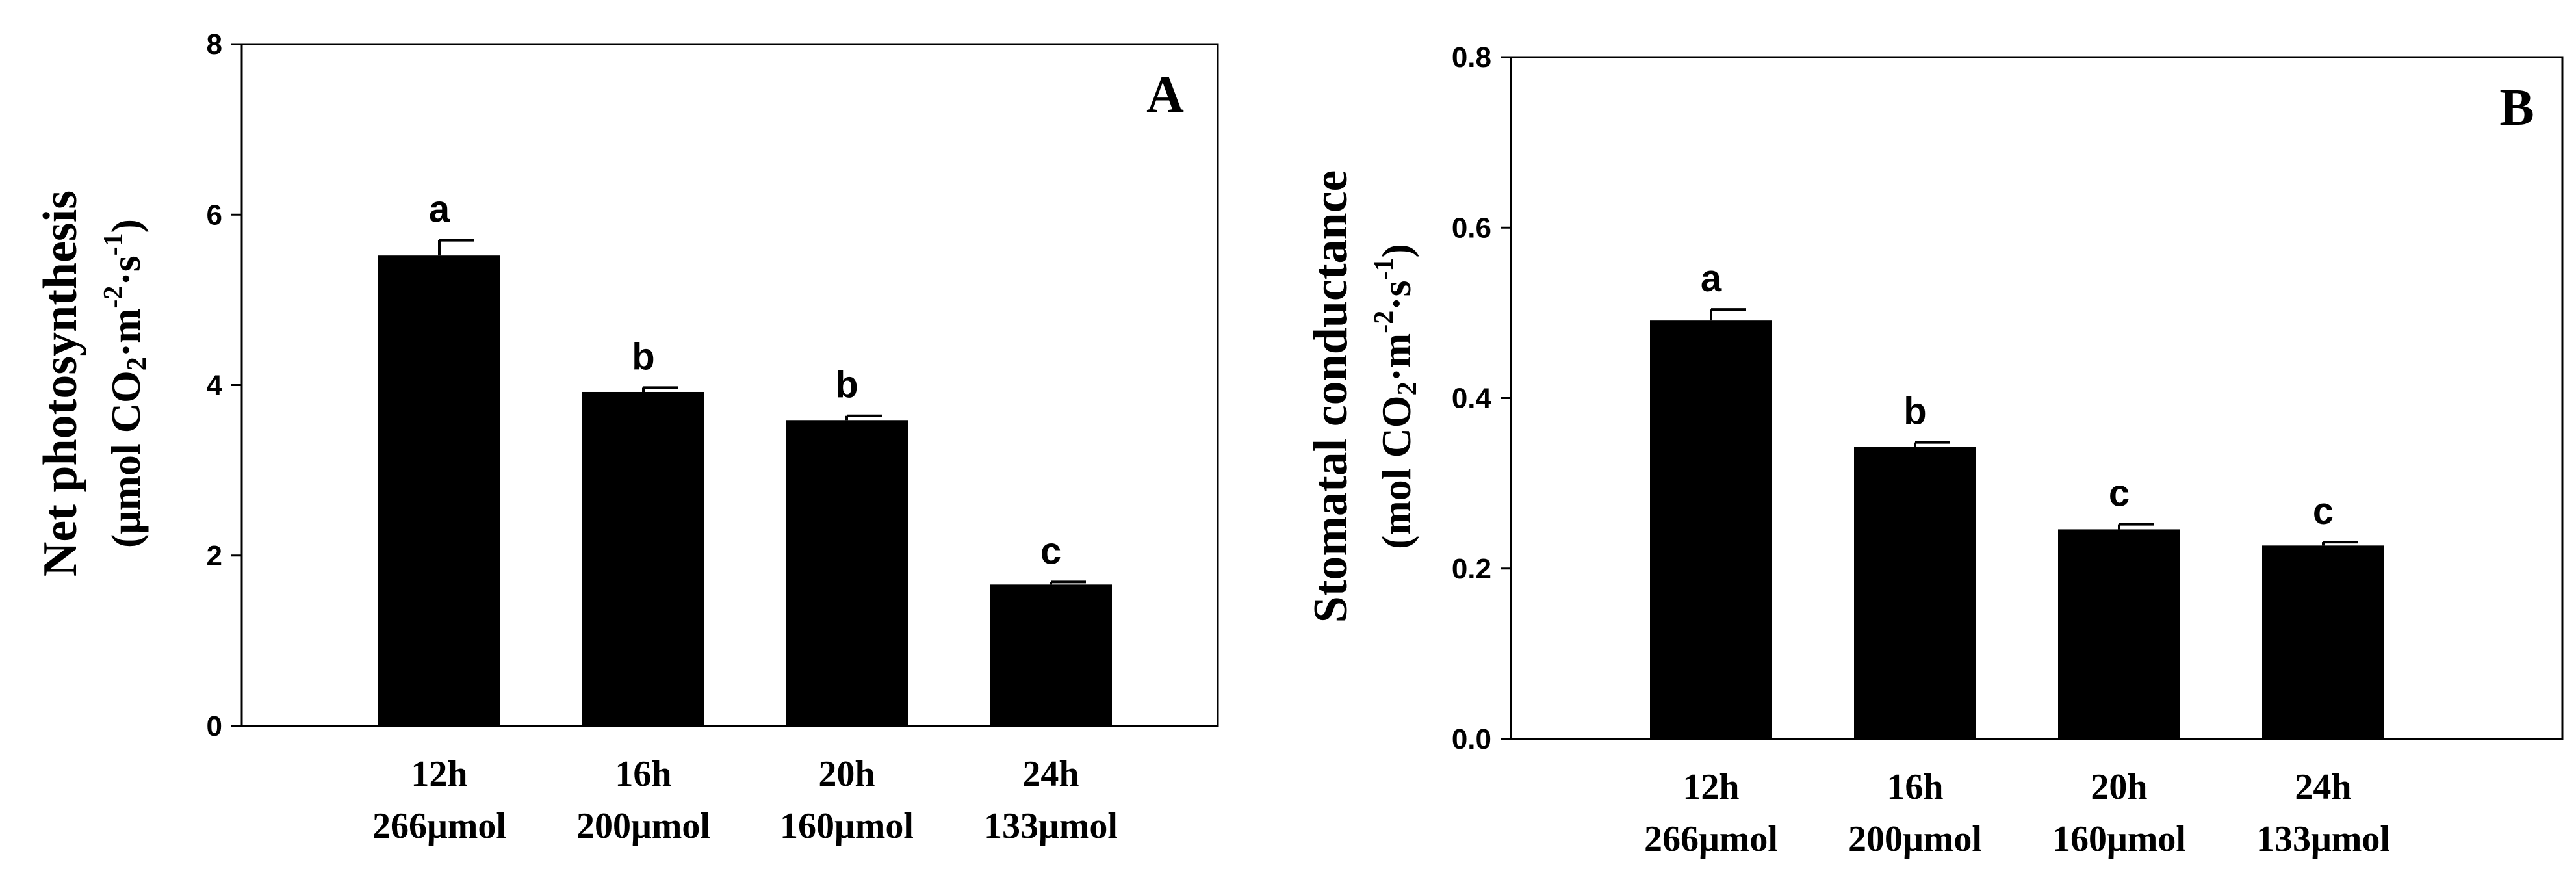 This screenshot has height=882, width=2576. Describe the element at coordinates (215, 44) in the screenshot. I see `y-tick-label: 8` at that location.